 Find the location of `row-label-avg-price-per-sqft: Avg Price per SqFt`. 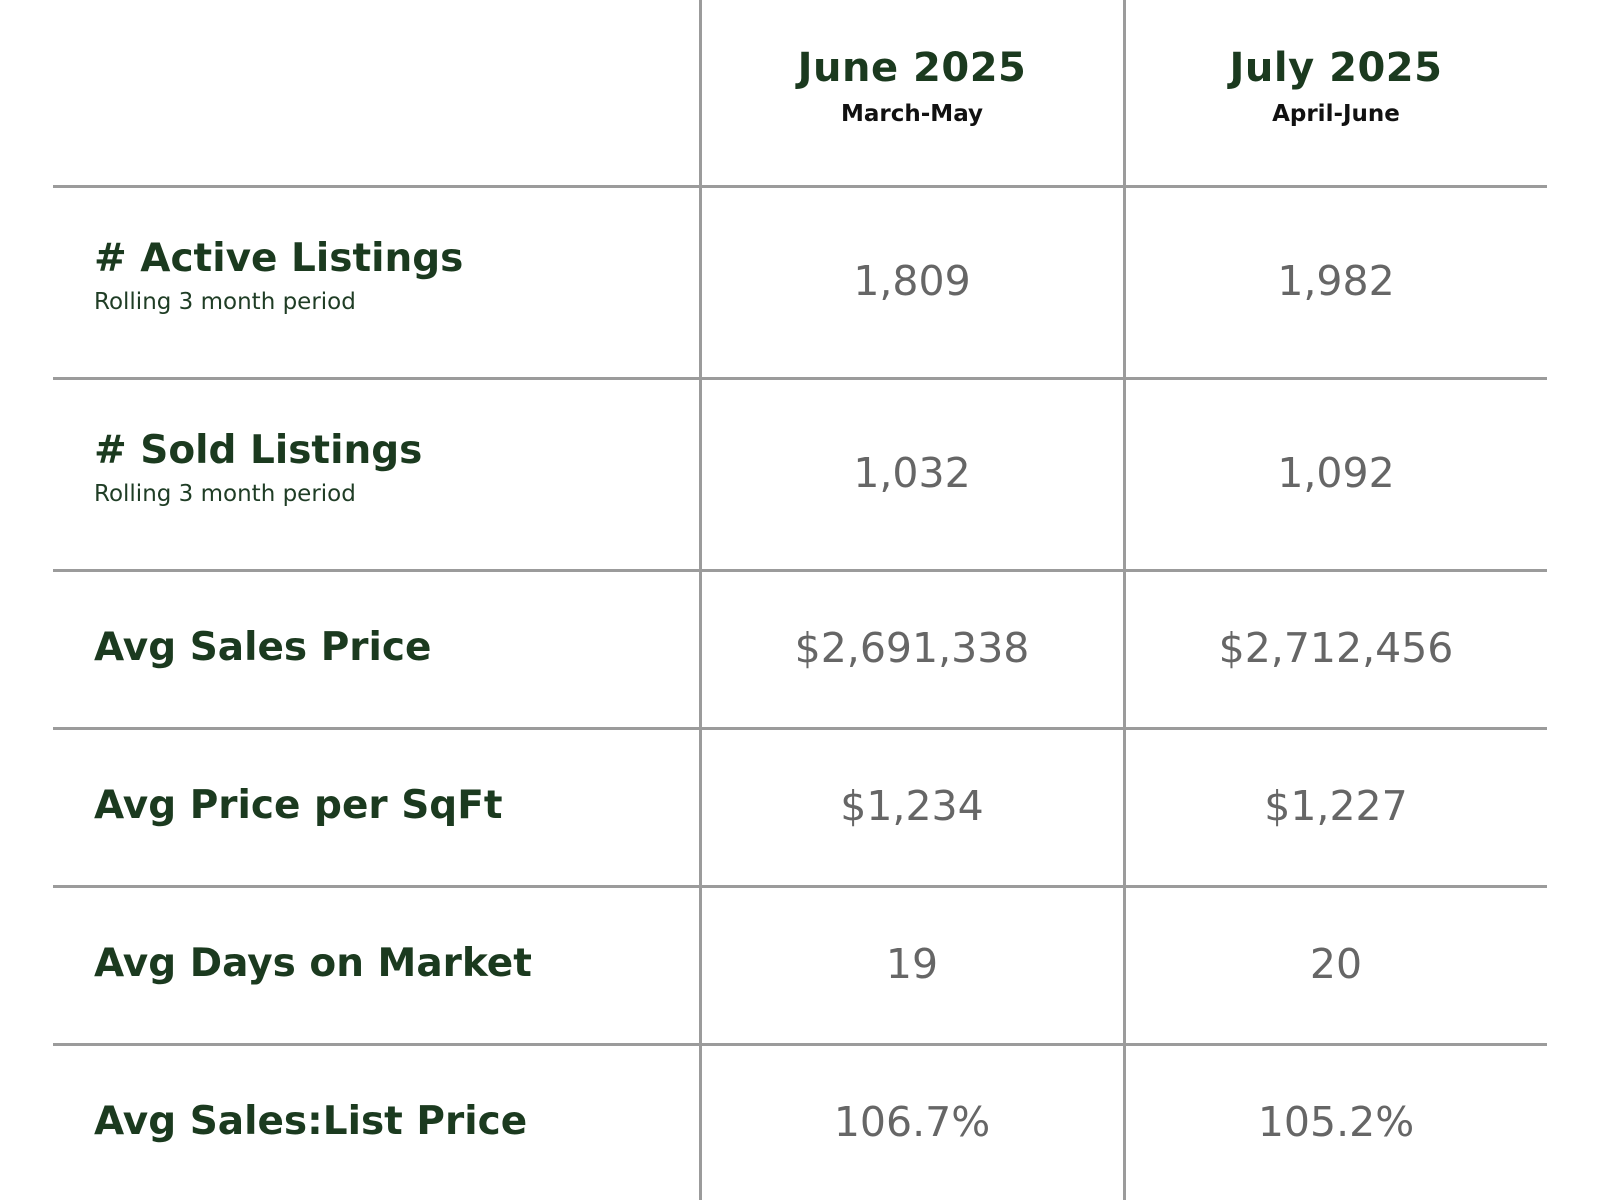

row-label-avg-price-per-sqft: Avg Price per SqFt is located at coordinates (384, 806).